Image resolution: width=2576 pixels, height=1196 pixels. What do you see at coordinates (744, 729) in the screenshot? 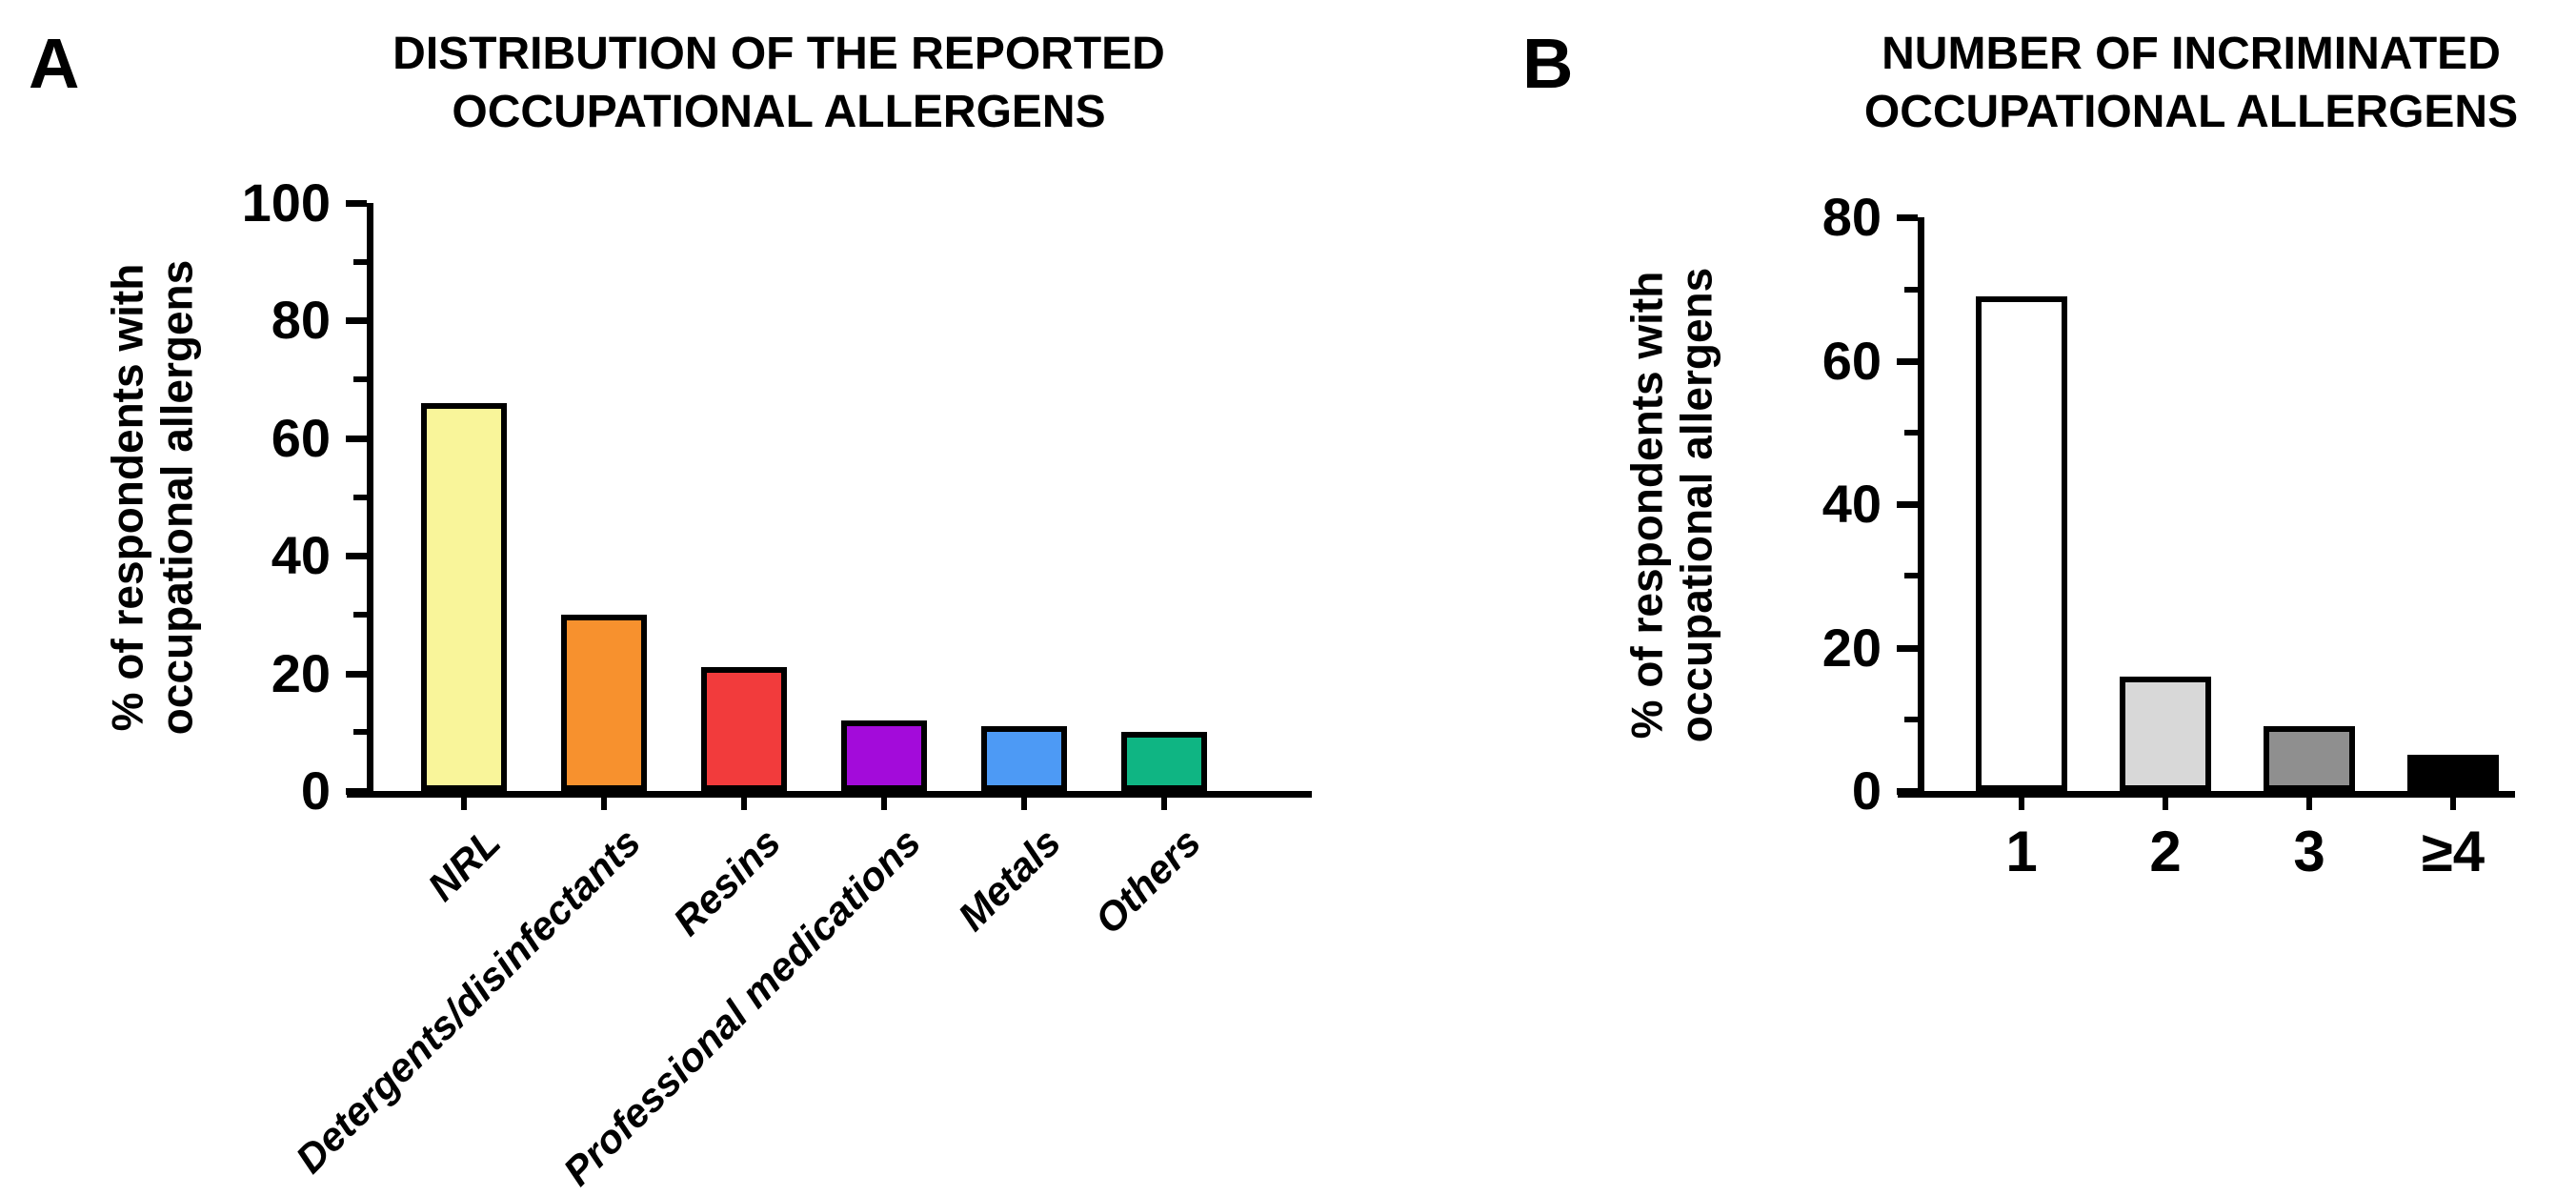
I see `bar-Resins` at bounding box center [744, 729].